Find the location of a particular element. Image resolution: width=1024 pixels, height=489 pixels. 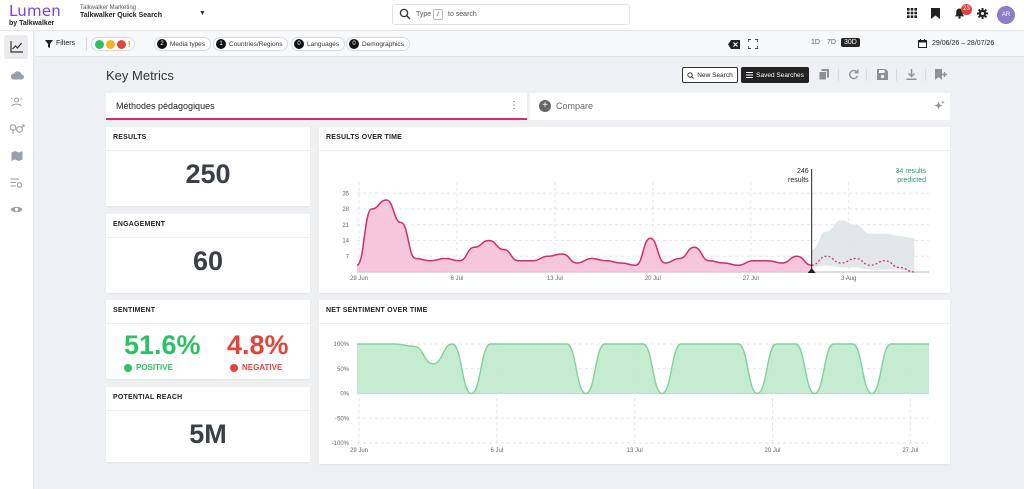

query-tab-active: Méthodes pédagogiques ⋮ is located at coordinates (316, 106).